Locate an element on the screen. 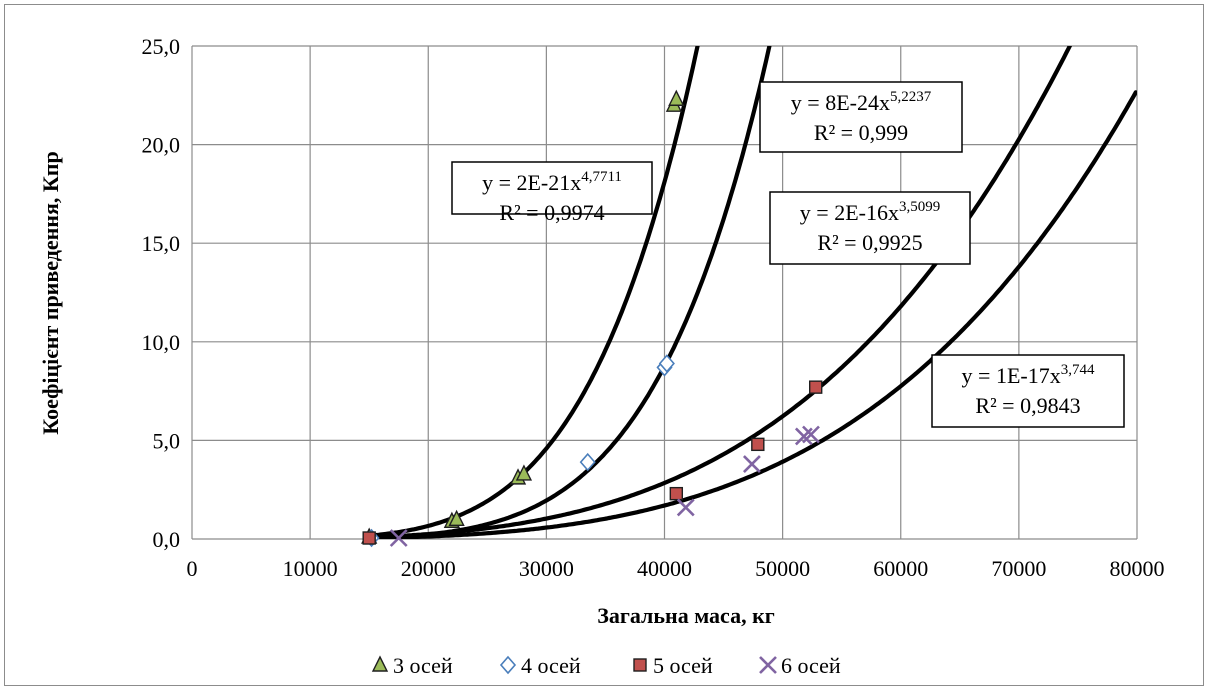 The width and height of the screenshot is (1208, 690). legend-label: 4 осей is located at coordinates (551, 665).